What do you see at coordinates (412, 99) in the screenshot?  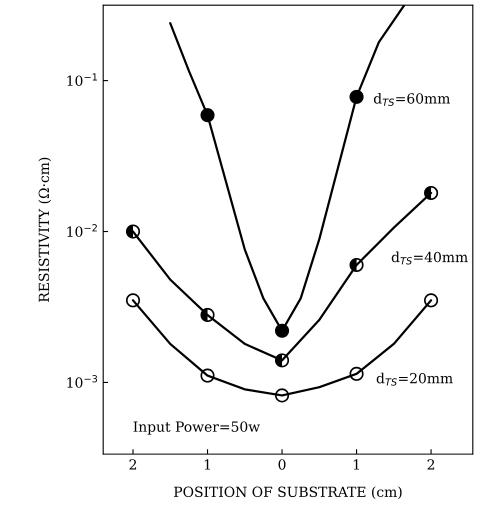 I see `series-label: d$_{TS}$=60mm` at bounding box center [412, 99].